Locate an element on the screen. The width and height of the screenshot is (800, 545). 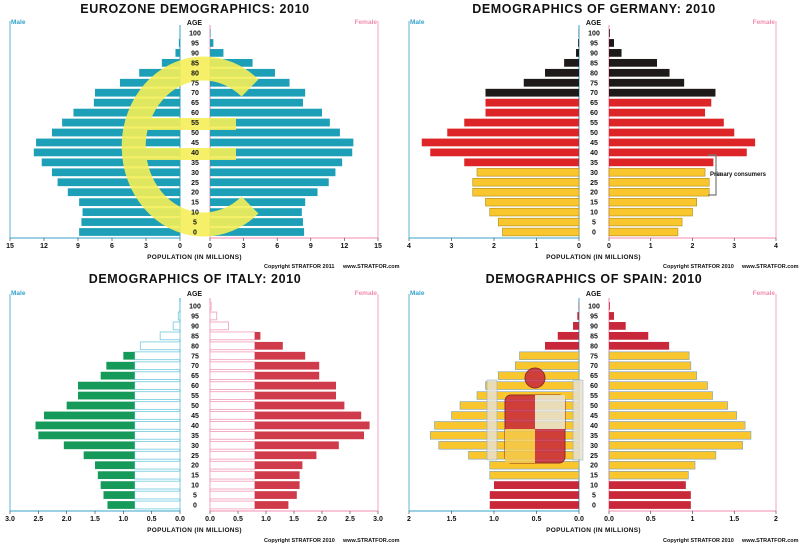
age-tick-label: 15 is located at coordinates (195, 203).